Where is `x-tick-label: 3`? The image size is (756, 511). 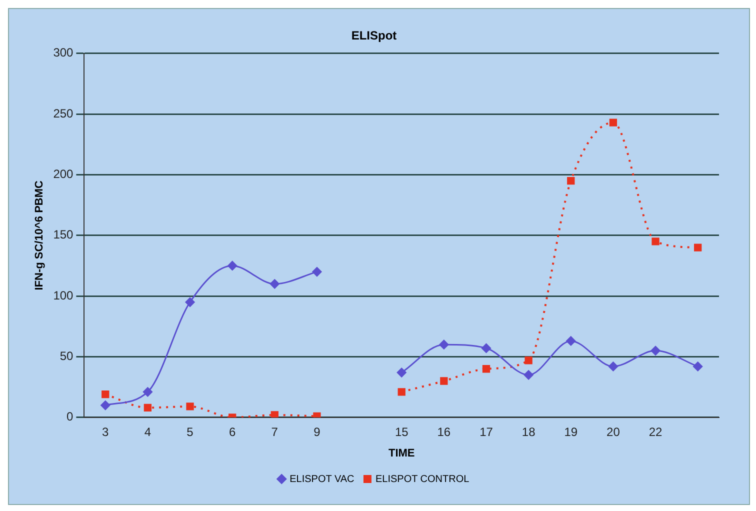 x-tick-label: 3 is located at coordinates (106, 431).